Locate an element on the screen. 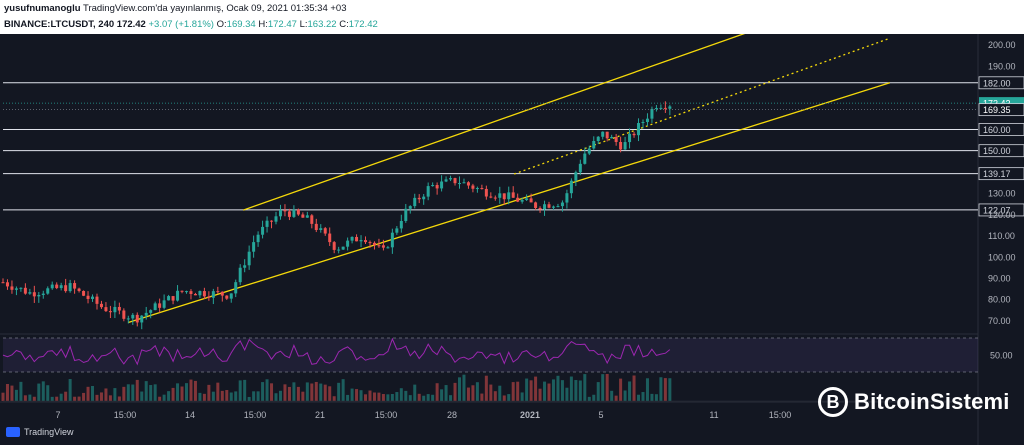 Image resolution: width=1024 pixels, height=445 pixels. price-change: +3.07 (+1.81%) is located at coordinates (181, 24).